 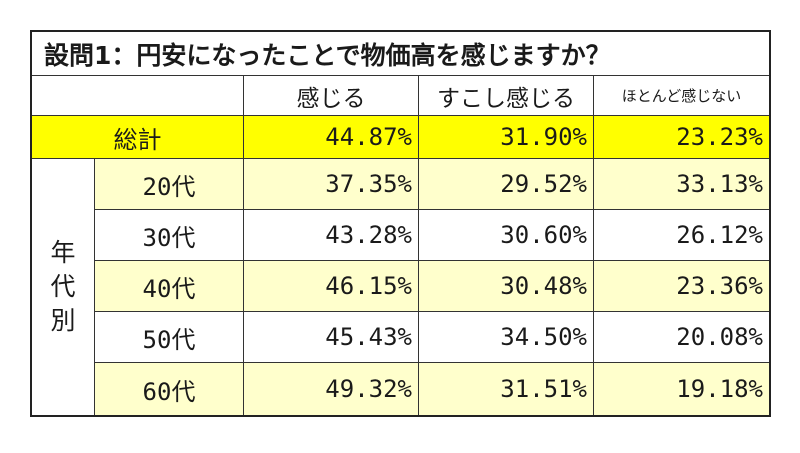 I want to click on total-row-label: 総計, so click(x=138, y=137).